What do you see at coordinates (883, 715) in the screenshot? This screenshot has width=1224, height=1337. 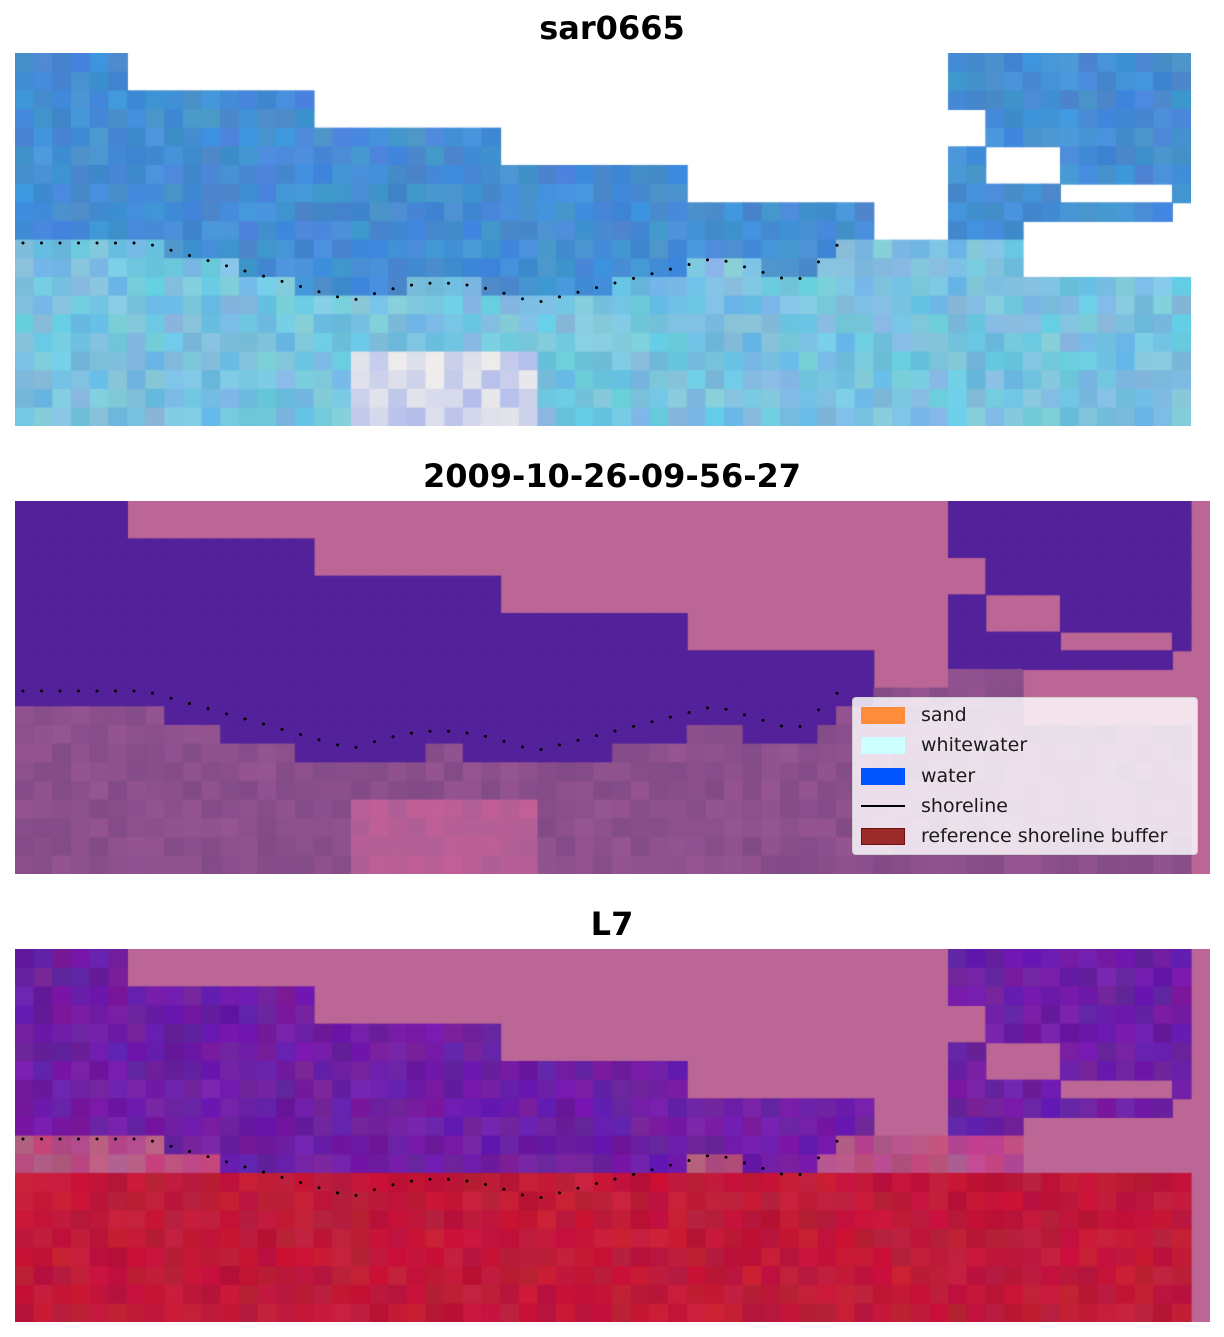 I see `sand-swatch` at bounding box center [883, 715].